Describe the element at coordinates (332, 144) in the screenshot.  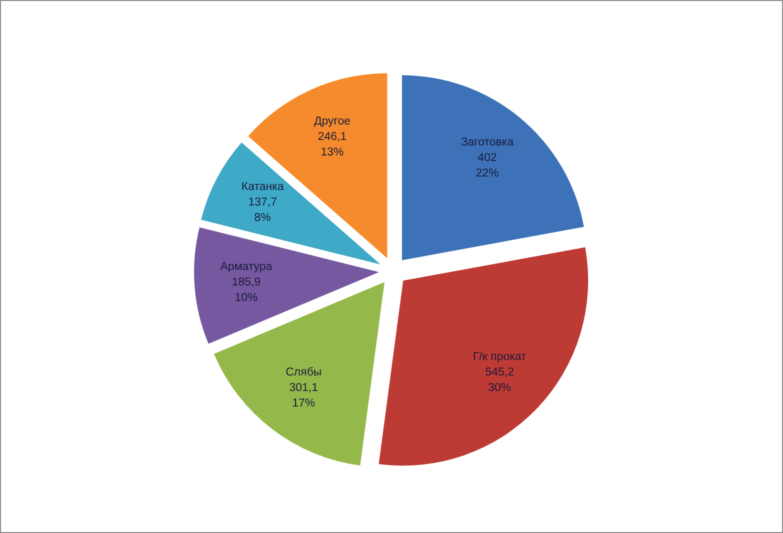
I see `data-label: 246,1 13%` at that location.